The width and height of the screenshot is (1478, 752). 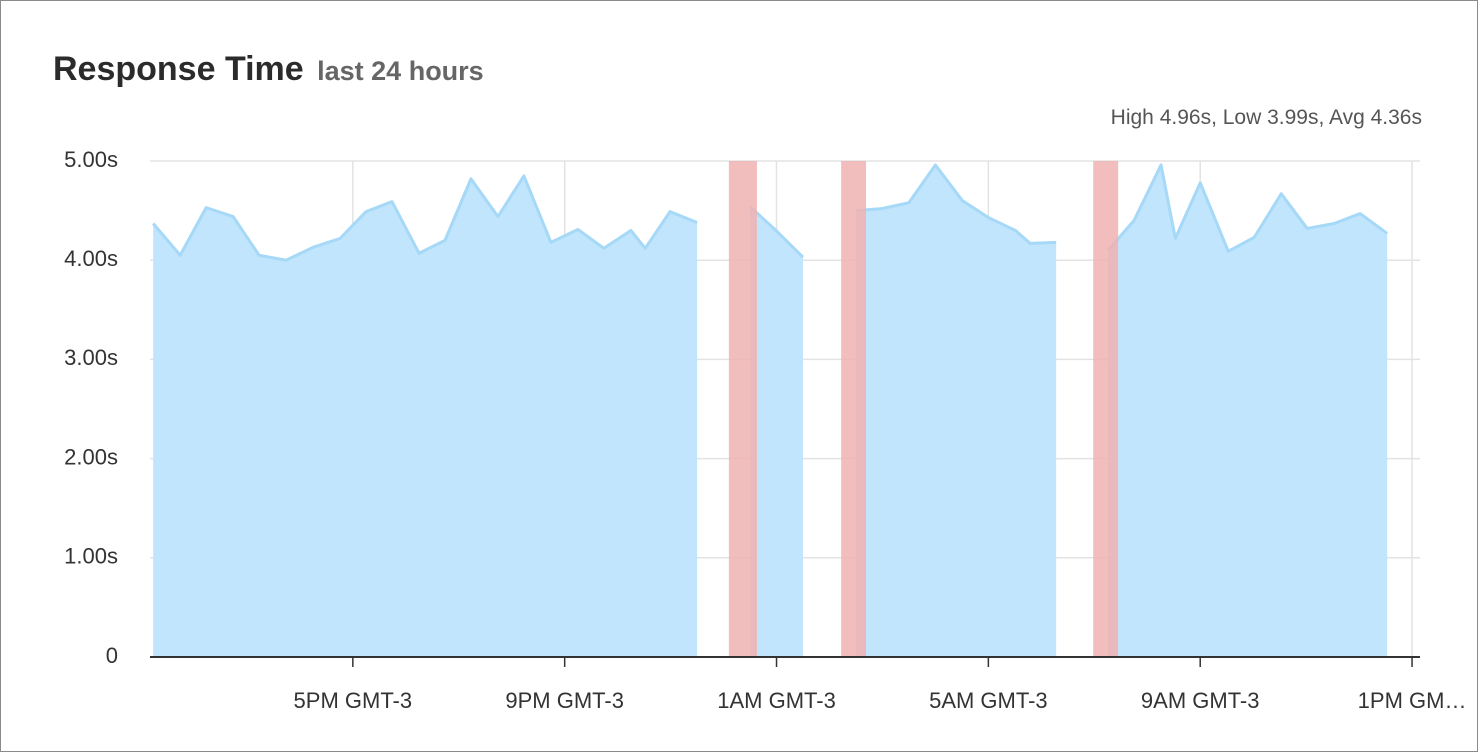 I want to click on title: Response Time, so click(x=178, y=69).